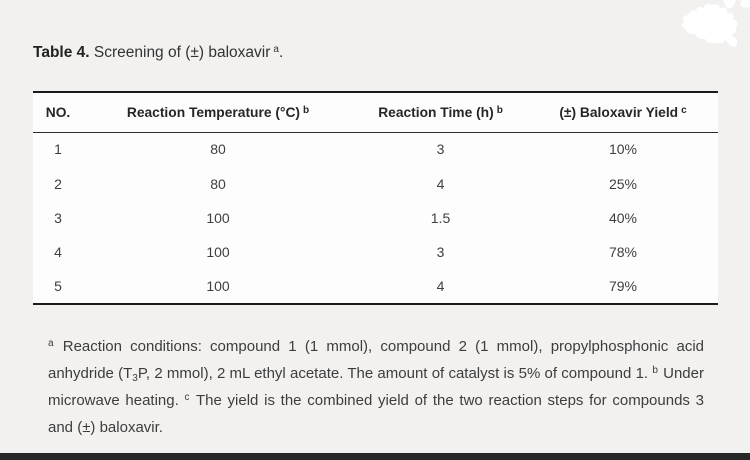 The width and height of the screenshot is (750, 460). I want to click on table-row: 1 80 3 10%, so click(375, 149).